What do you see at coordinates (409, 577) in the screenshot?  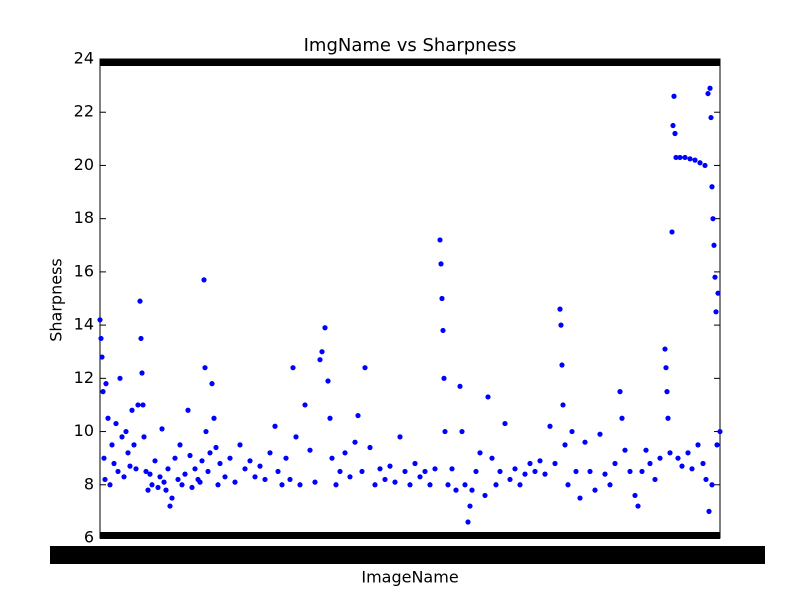 I see `x-axis-label: ImageName` at bounding box center [409, 577].